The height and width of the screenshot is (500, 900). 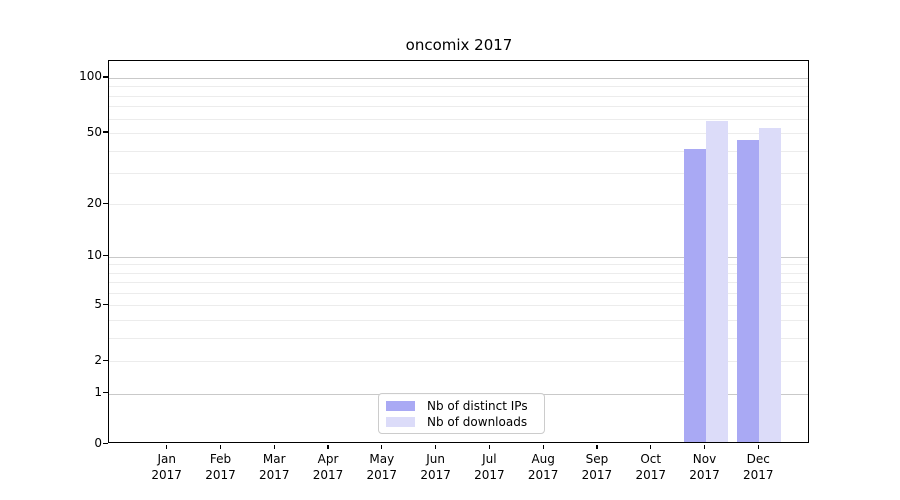 I want to click on legend-entry-downloads: Nb of downloads, so click(x=461, y=422).